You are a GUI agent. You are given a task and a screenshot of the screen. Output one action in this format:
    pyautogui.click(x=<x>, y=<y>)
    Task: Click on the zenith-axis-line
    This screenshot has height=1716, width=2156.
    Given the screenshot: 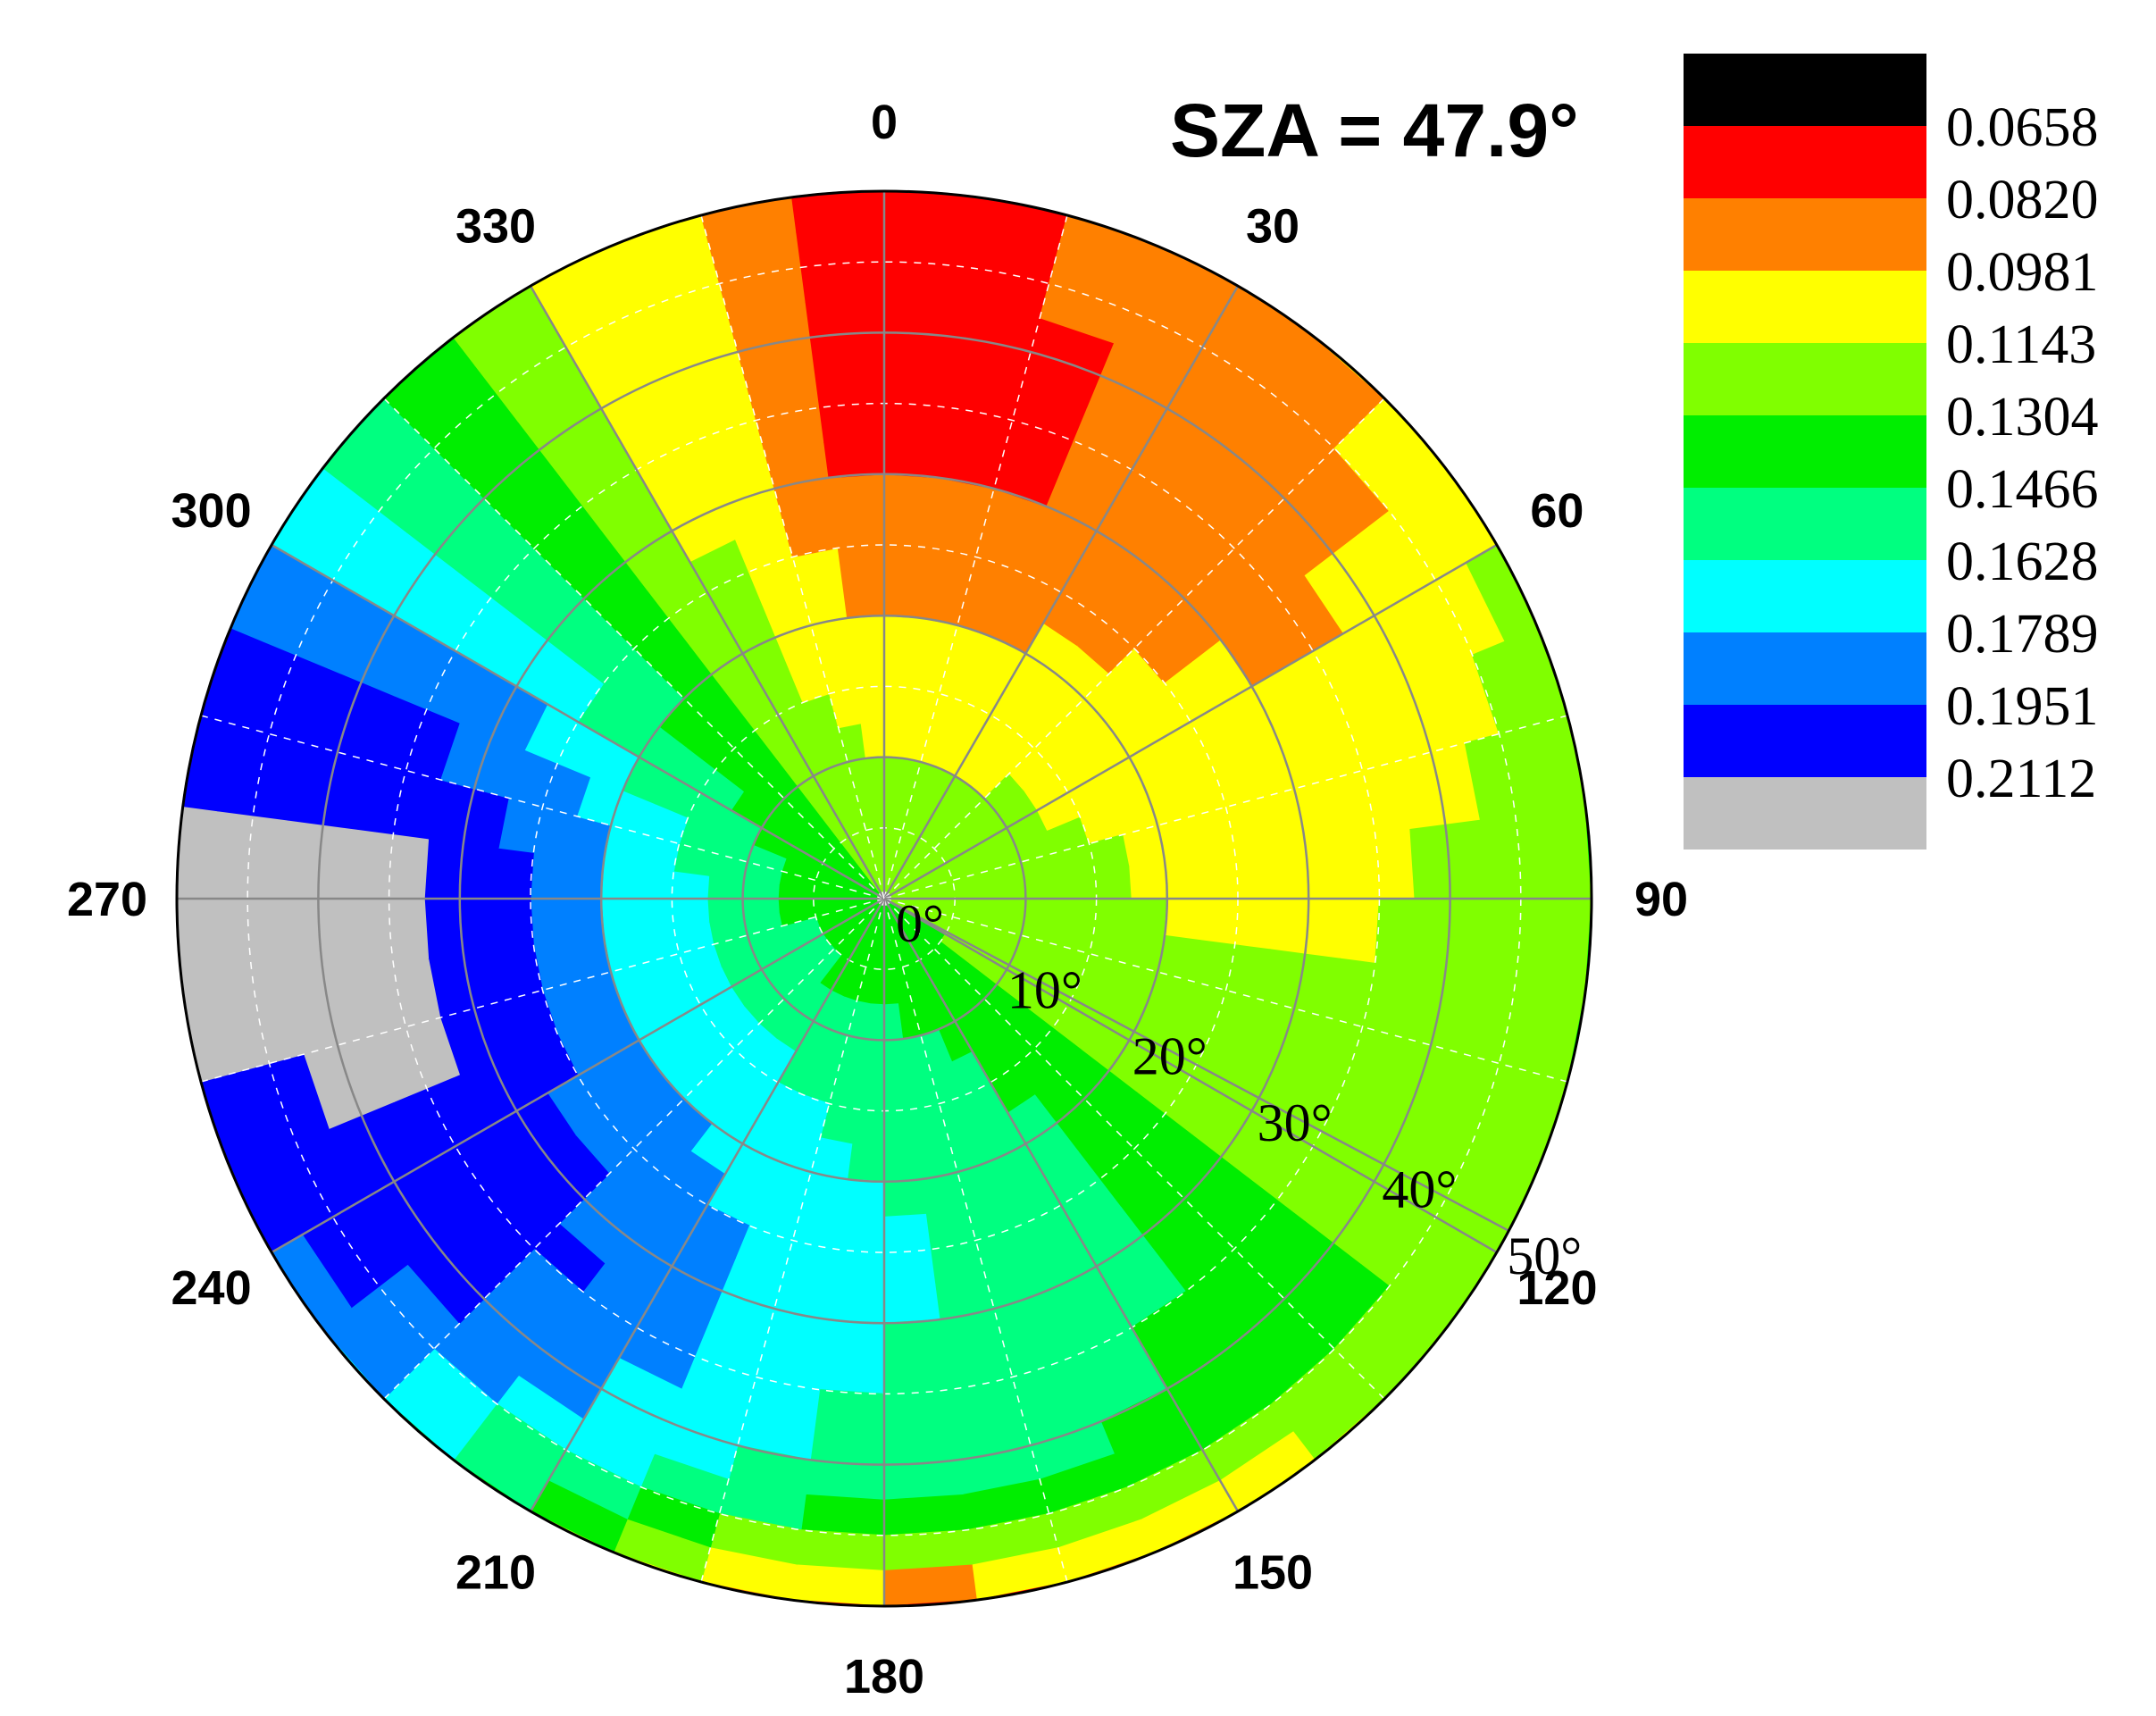 What is the action you would take?
    pyautogui.click(x=1196, y=1064)
    